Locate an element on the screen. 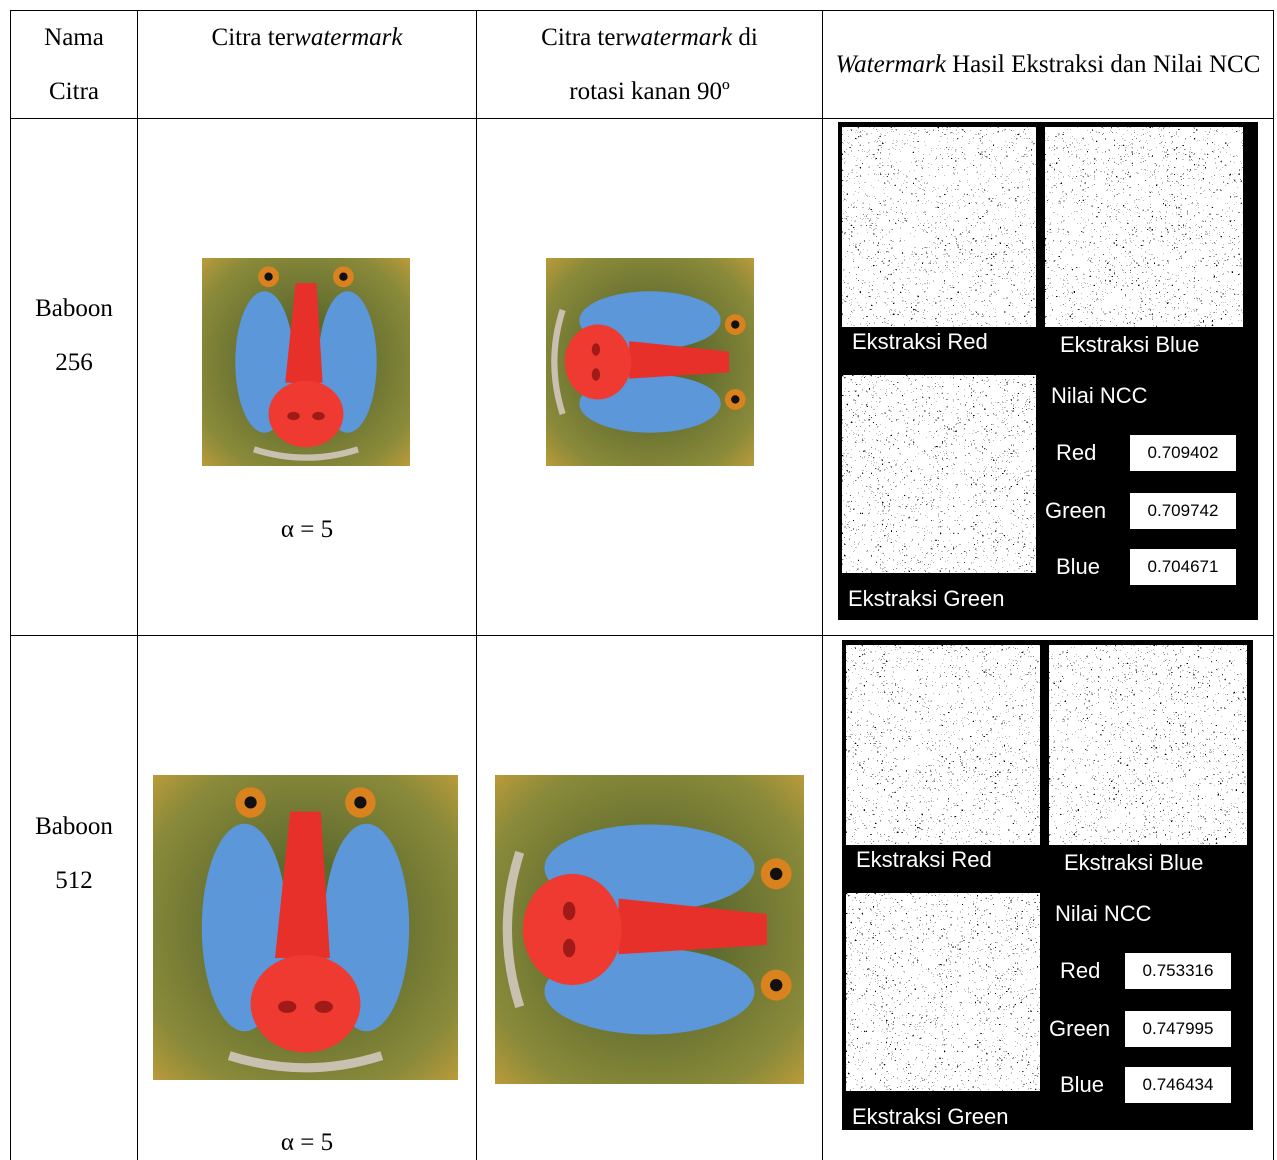 The image size is (1277, 1160). header-text: Citra terwatermark di rotasi kanan 90º is located at coordinates (649, 65).